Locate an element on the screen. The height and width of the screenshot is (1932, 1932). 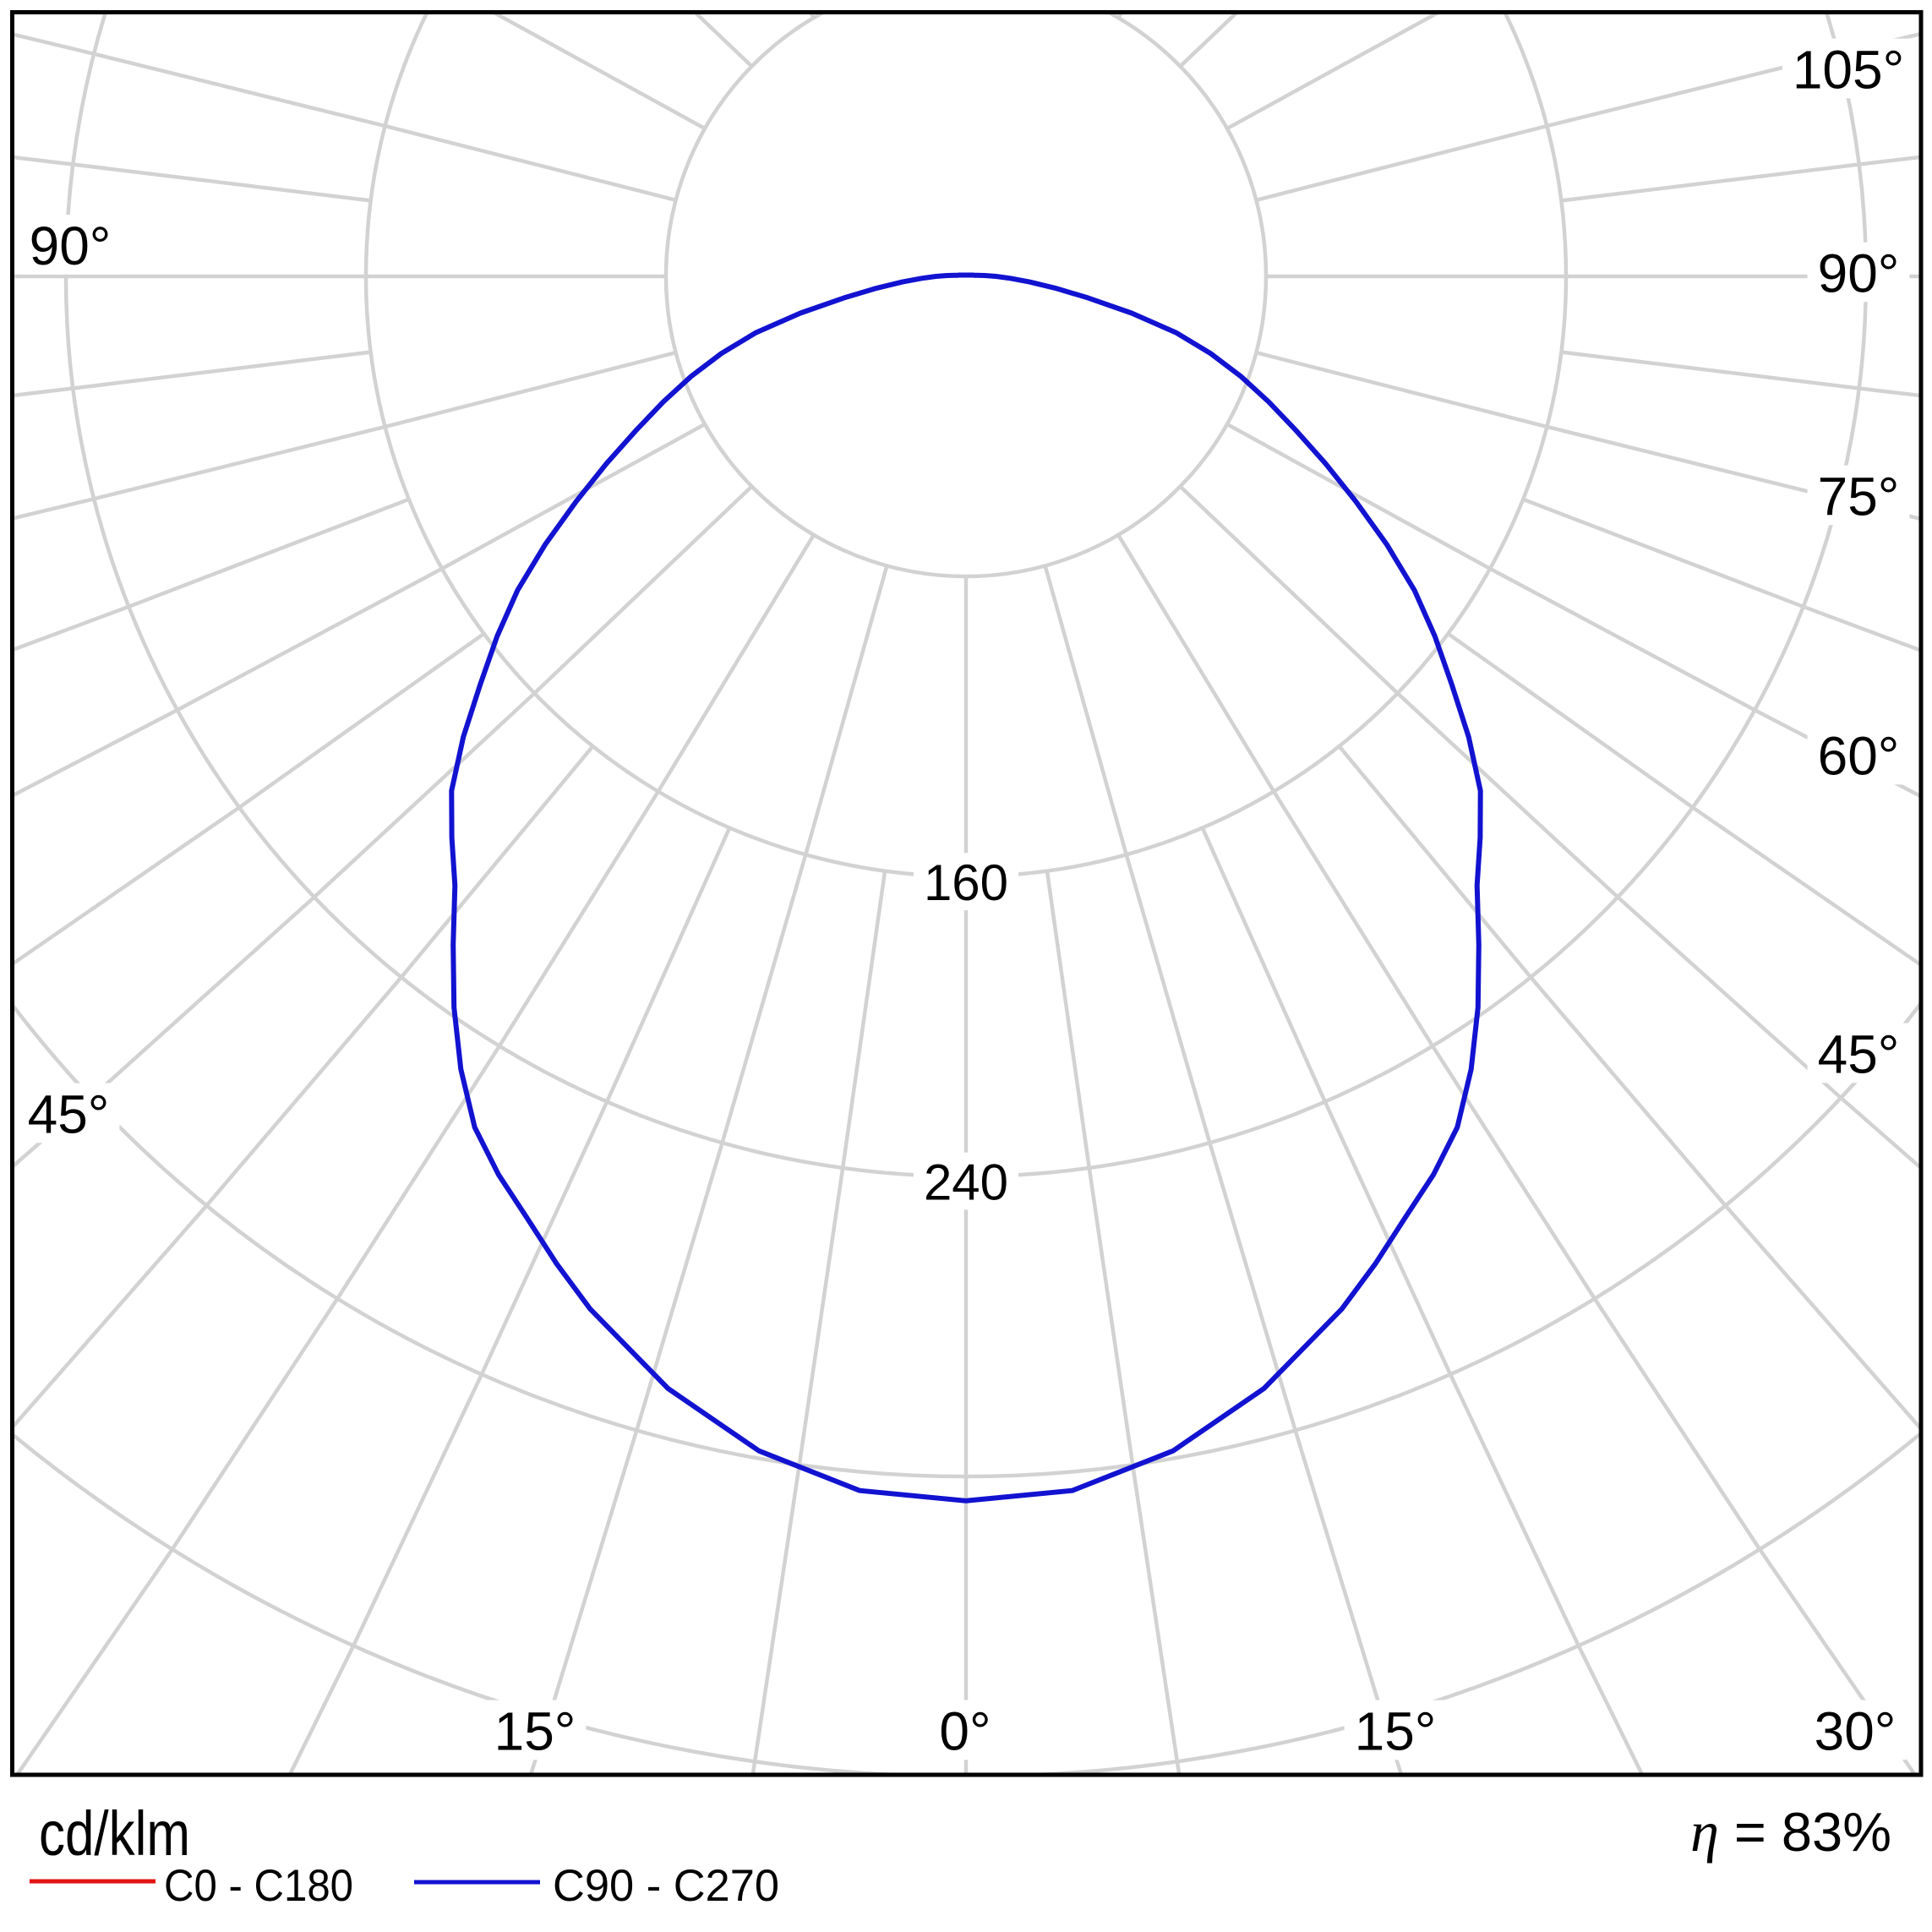
svg-text: 160 is located at coordinates (966, 882).